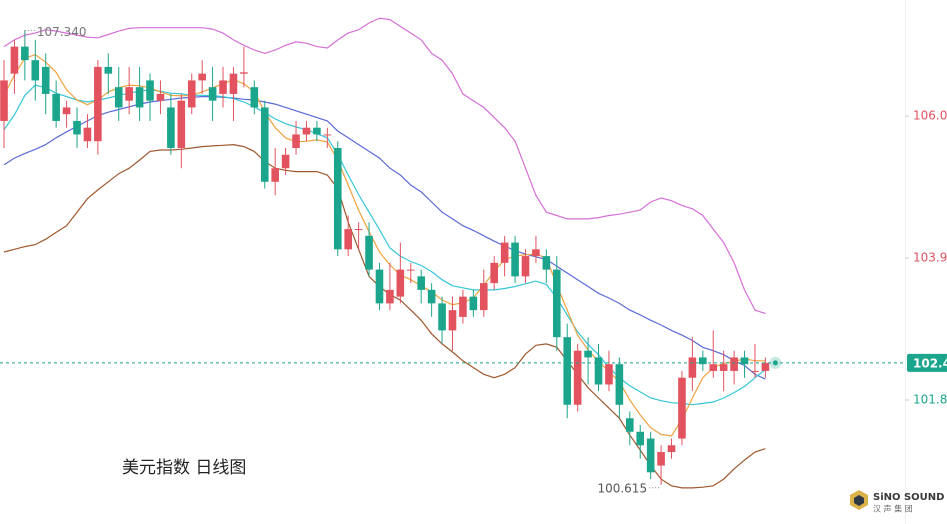 This screenshot has height=524, width=947. What do you see at coordinates (893, 509) in the screenshot?
I see `brand-subtitle: 汉 声 集 团` at bounding box center [893, 509].